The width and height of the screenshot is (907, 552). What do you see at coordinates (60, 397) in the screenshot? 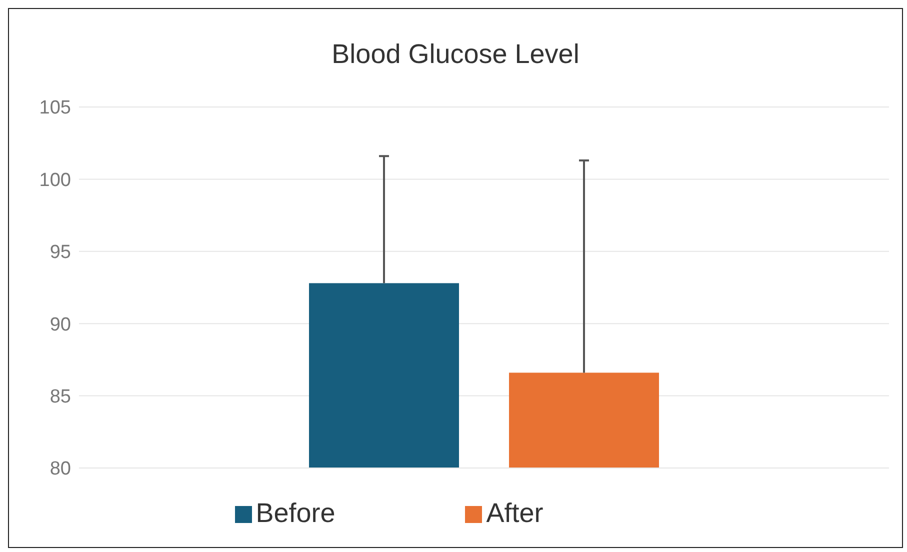
I see `y-tick-label: 85` at bounding box center [60, 397].